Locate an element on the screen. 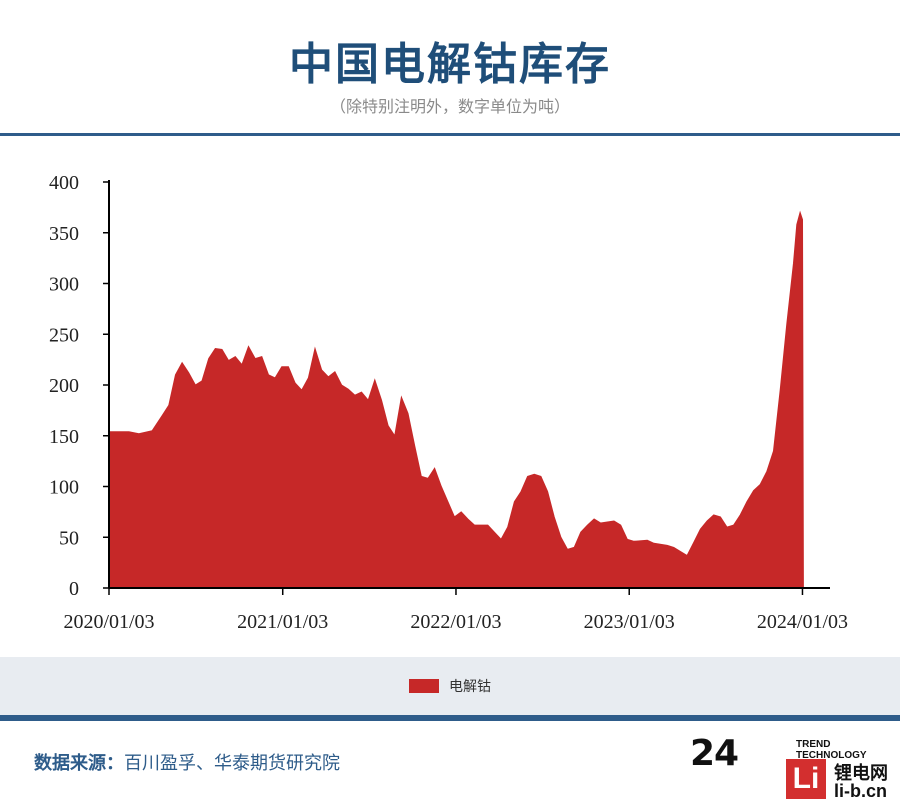 This screenshot has height=805, width=900. brand-logo: 24 TREND TECHNOLOGY Li 锂电网 li-b.cn is located at coordinates (795, 769).